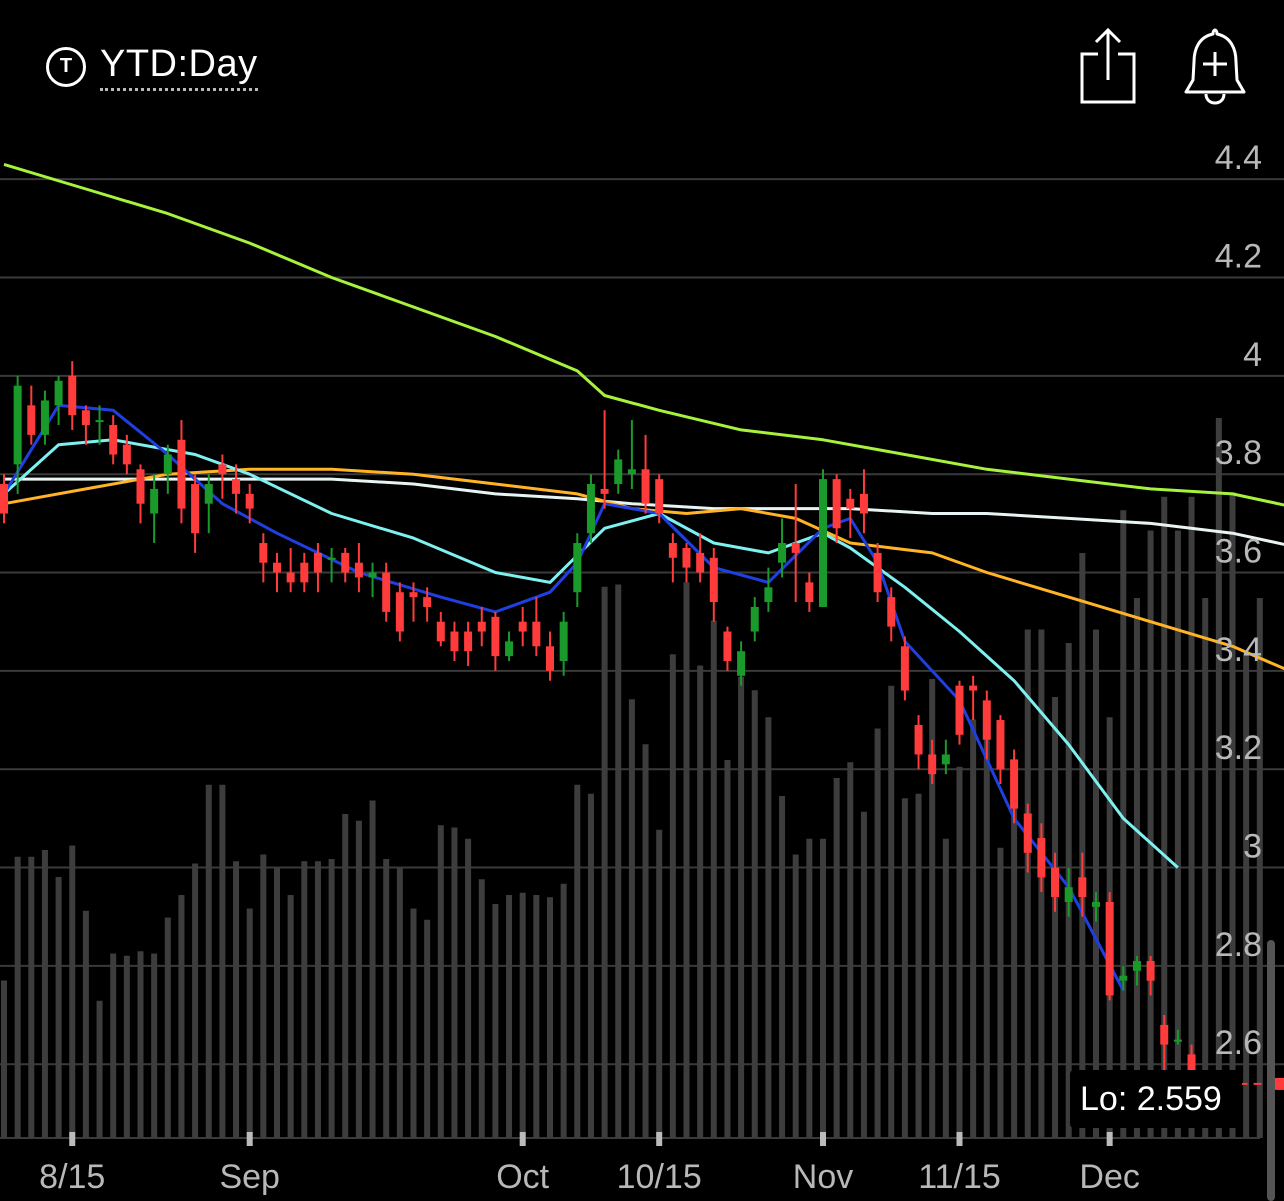  What do you see at coordinates (659, 1177) in the screenshot?
I see `x-tick-label: 10/15` at bounding box center [659, 1177].